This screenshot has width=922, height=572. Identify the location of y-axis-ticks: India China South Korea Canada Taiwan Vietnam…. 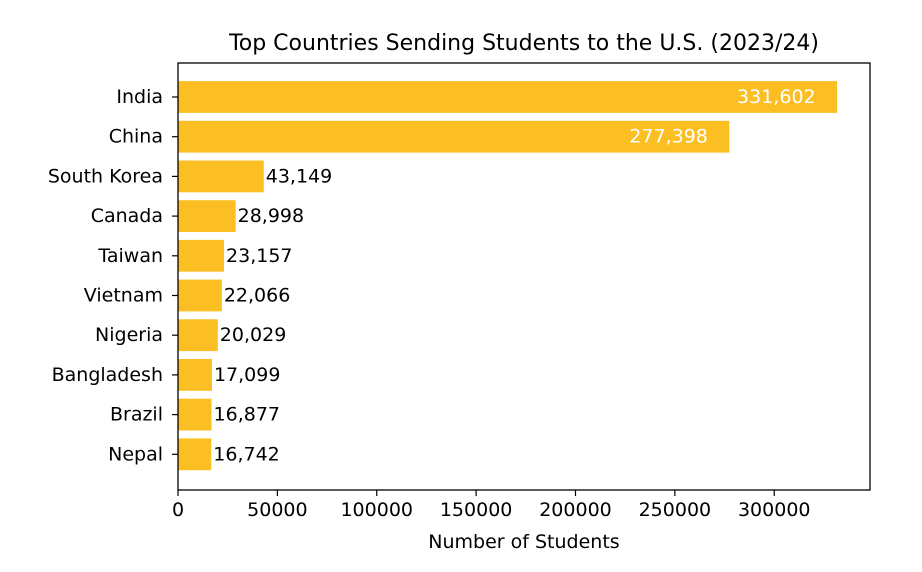
(113, 275).